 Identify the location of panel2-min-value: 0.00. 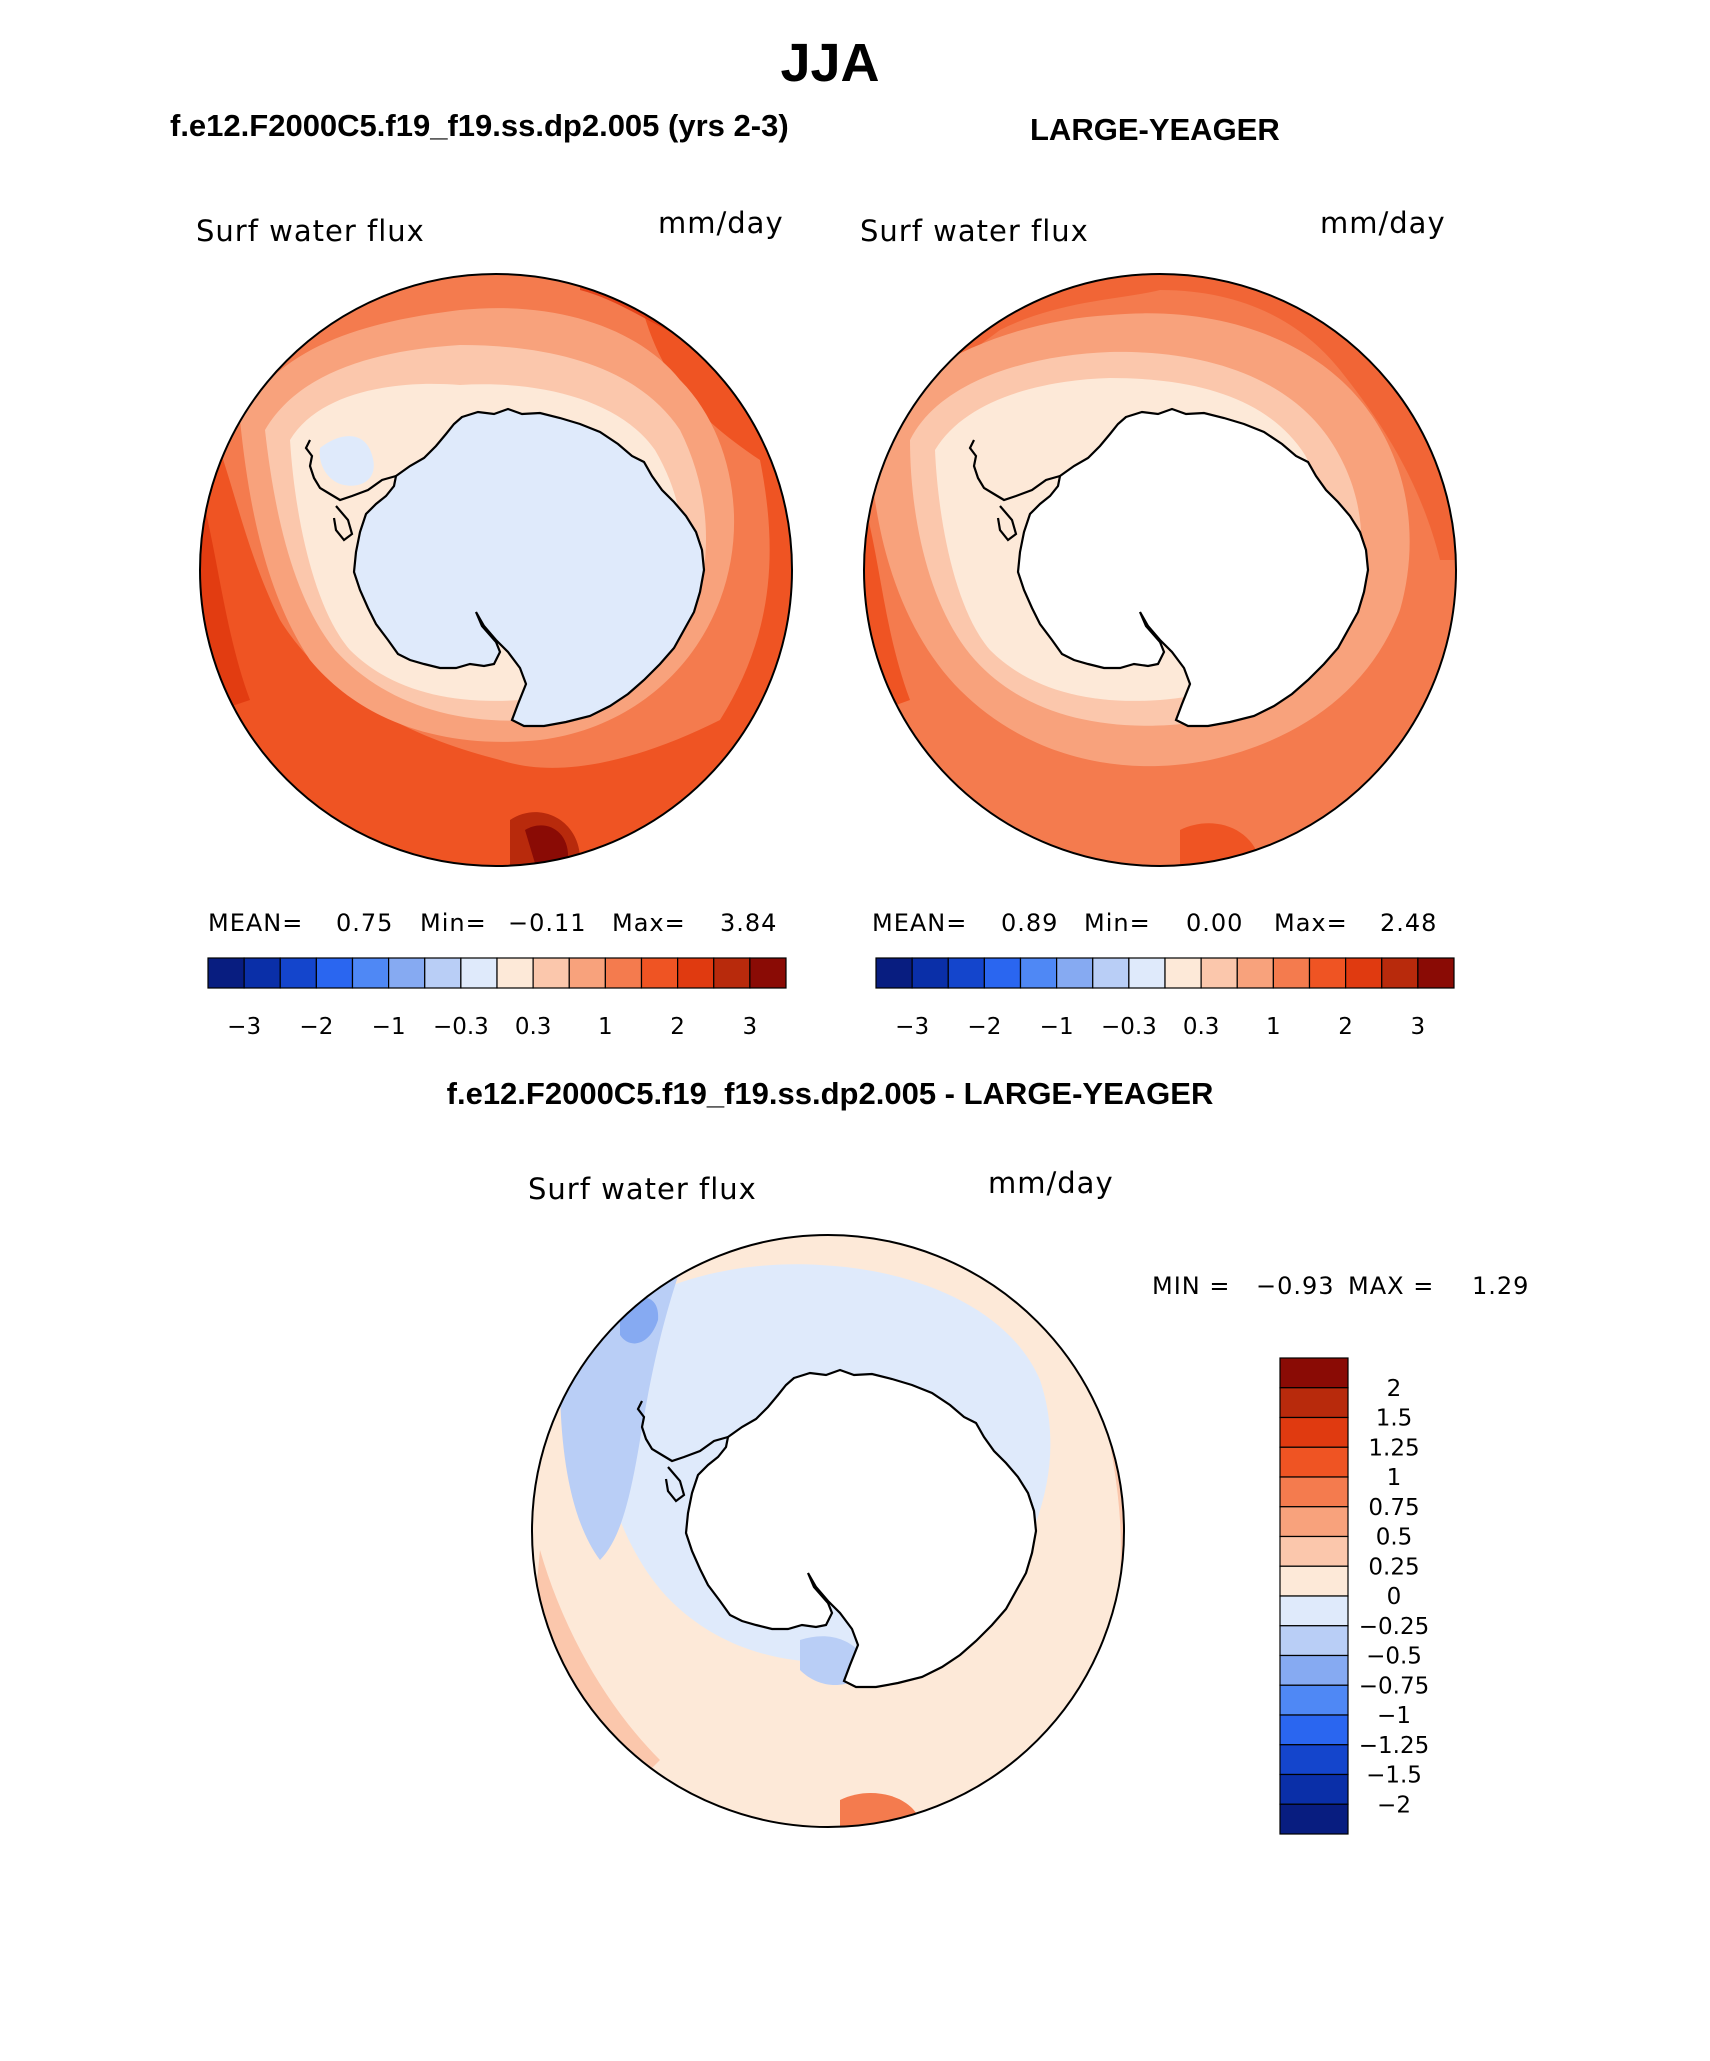
(1215, 923).